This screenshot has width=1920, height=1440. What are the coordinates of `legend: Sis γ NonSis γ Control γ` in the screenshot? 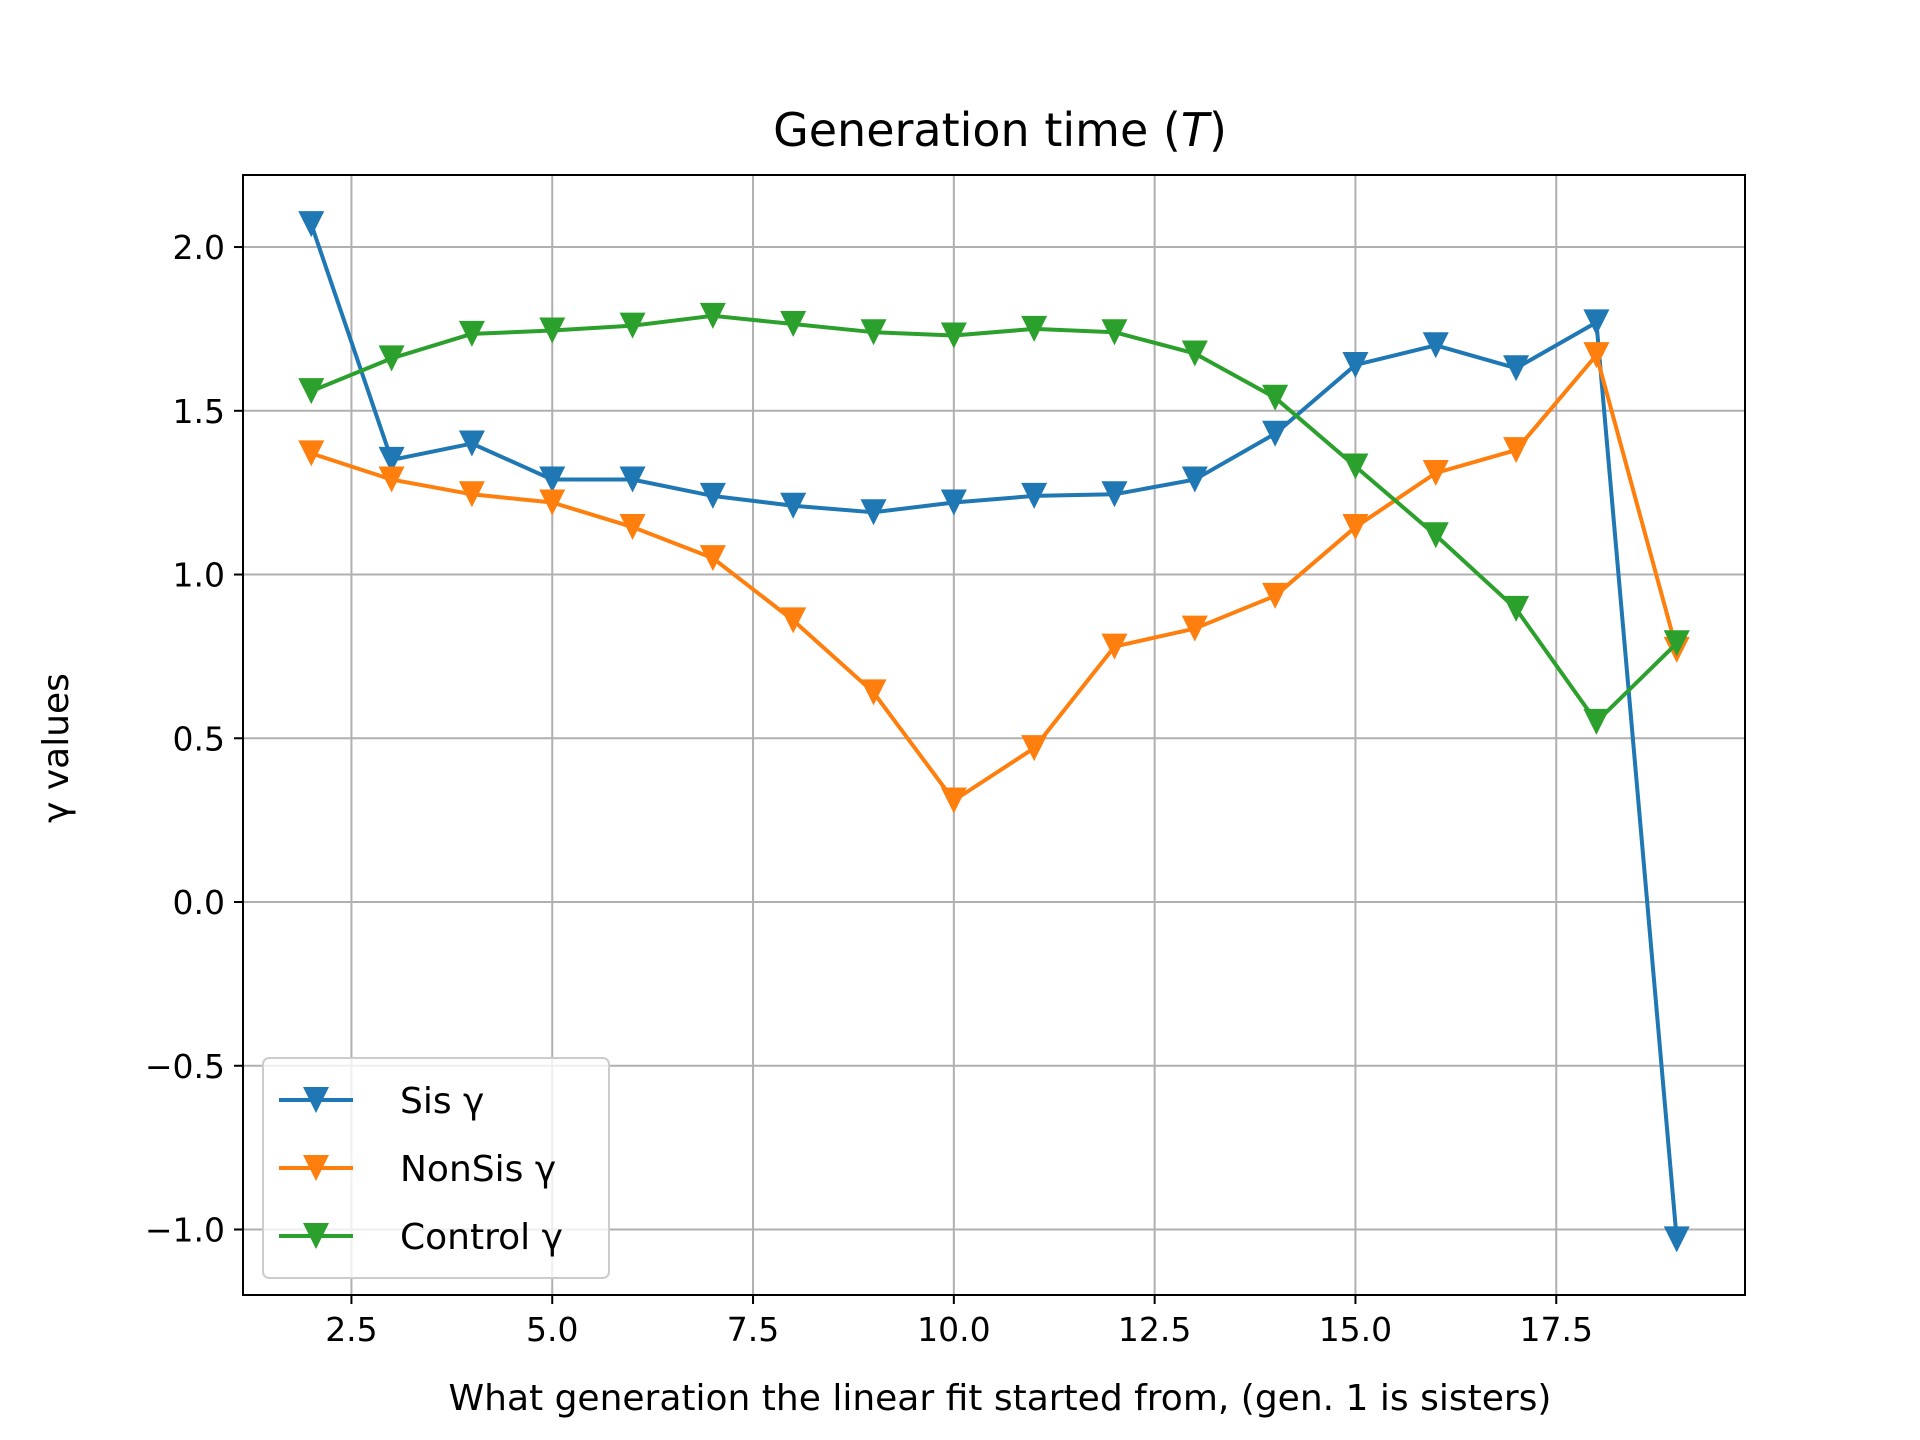 It's located at (436, 1168).